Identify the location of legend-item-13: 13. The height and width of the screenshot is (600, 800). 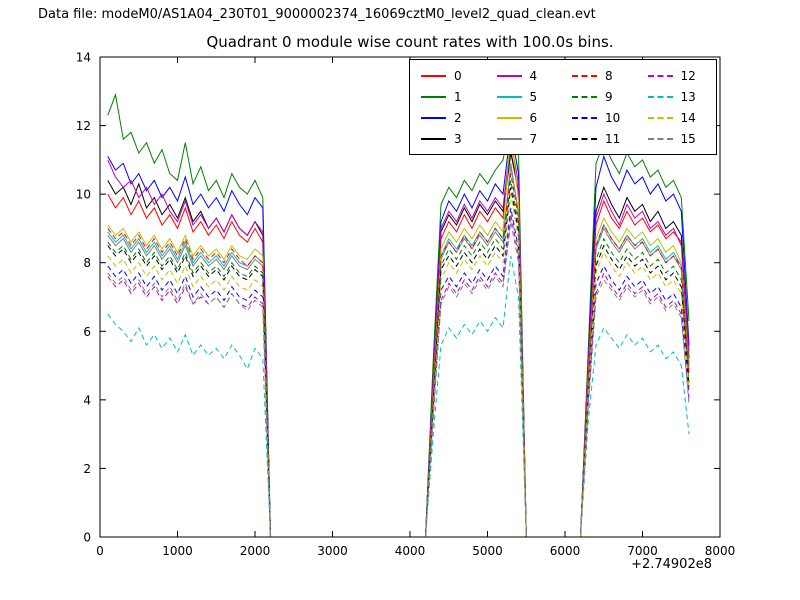
(677, 96).